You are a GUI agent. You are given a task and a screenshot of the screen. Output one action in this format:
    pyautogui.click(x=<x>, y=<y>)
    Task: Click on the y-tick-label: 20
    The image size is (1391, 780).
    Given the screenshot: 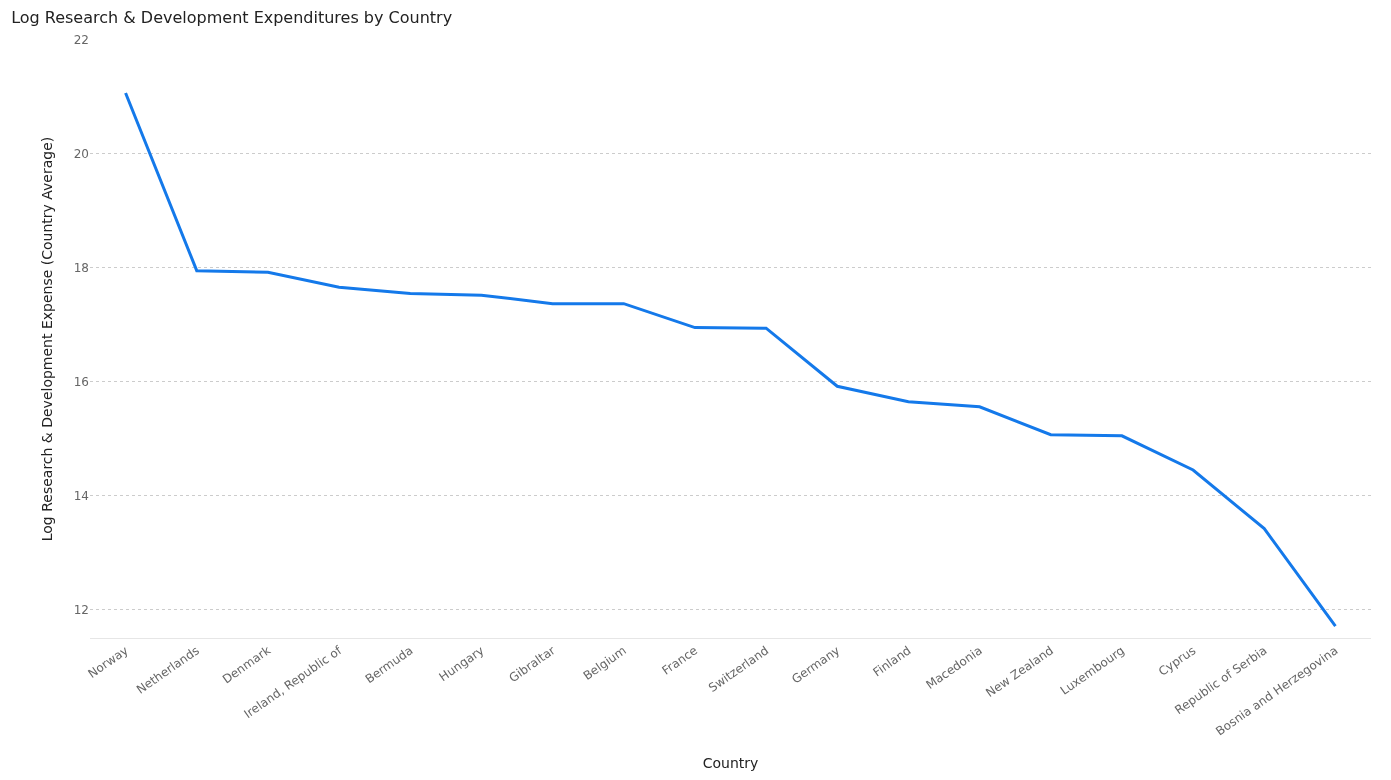 What is the action you would take?
    pyautogui.click(x=81, y=154)
    